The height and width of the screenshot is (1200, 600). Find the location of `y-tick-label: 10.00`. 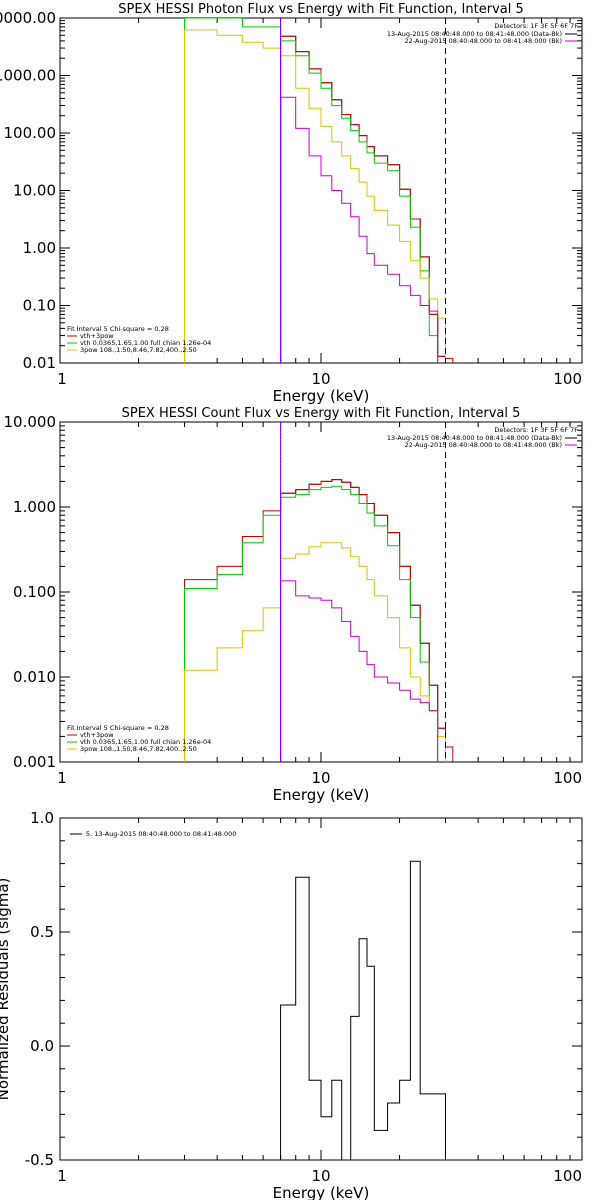

y-tick-label: 10.00 is located at coordinates (34, 191).